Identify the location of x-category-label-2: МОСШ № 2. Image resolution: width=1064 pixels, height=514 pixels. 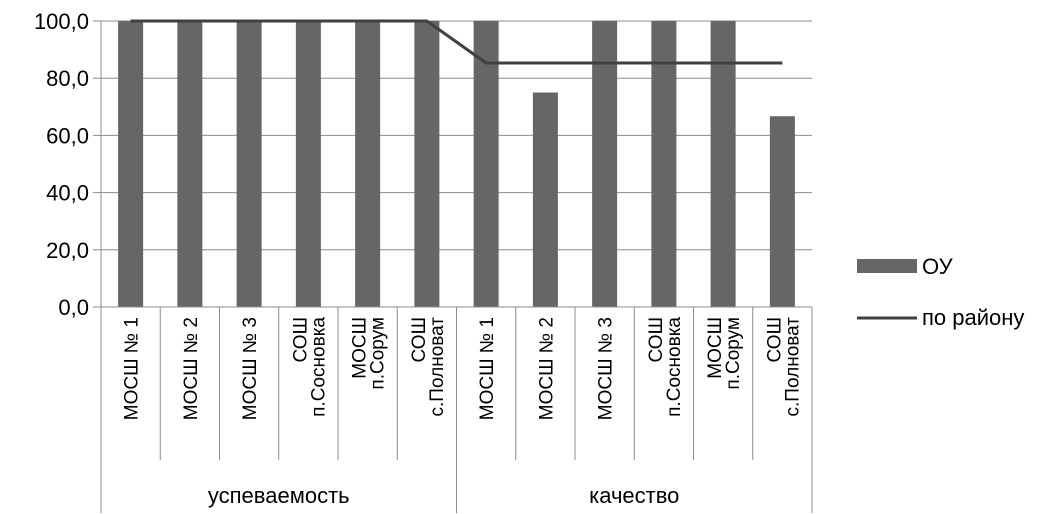
(191, 368).